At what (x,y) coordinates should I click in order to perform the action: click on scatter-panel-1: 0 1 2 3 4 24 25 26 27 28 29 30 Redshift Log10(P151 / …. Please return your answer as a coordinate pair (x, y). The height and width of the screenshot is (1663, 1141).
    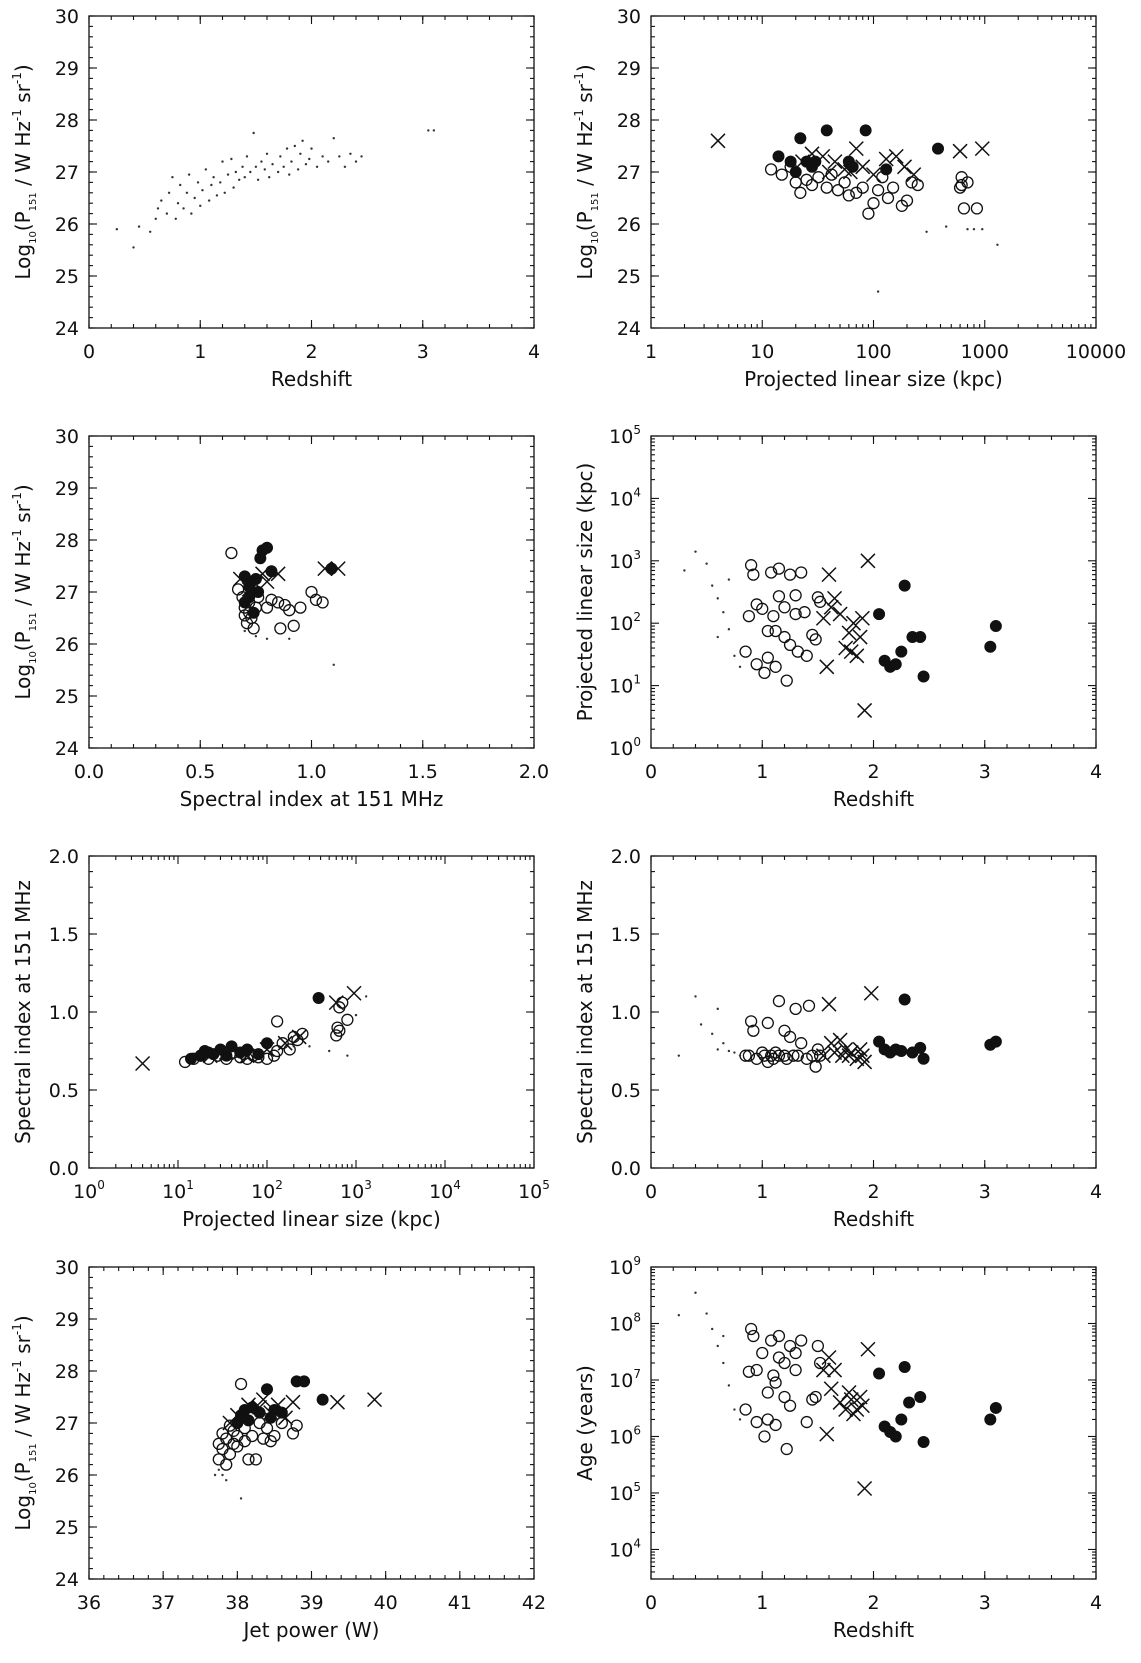
    Looking at the image, I should click on (275, 198).